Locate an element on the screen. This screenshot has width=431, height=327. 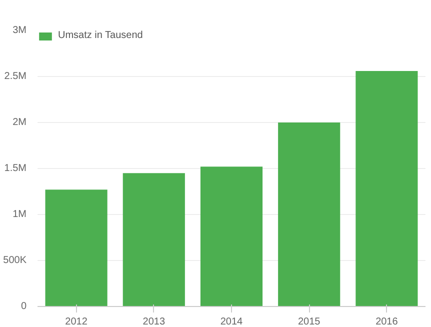
legend-label: Umsatz in Tausend is located at coordinates (100, 35).